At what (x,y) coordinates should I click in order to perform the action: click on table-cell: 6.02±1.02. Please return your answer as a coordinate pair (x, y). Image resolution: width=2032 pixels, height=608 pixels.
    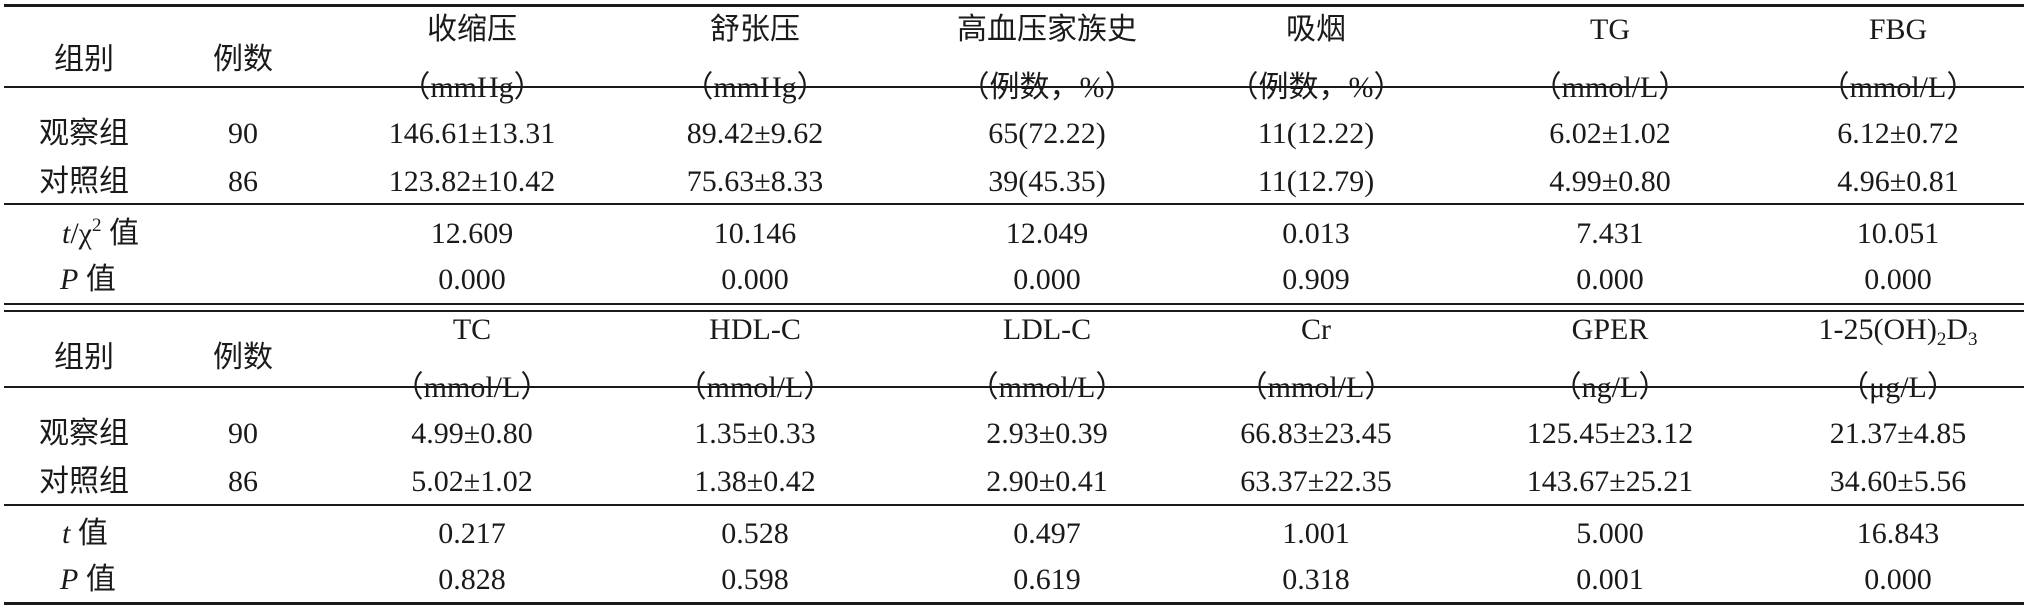
    Looking at the image, I should click on (1610, 133).